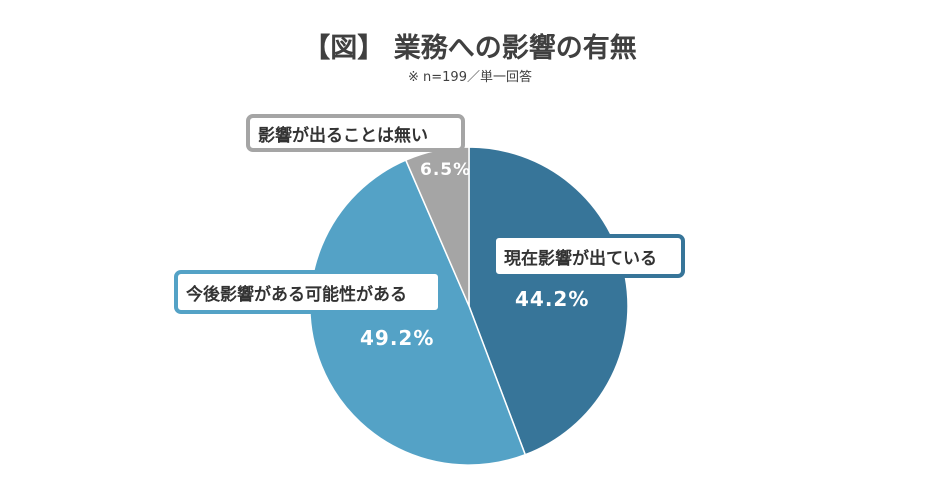 The image size is (940, 491). What do you see at coordinates (296, 294) in the screenshot?
I see `label-possible: 今後影響がある可能性がある` at bounding box center [296, 294].